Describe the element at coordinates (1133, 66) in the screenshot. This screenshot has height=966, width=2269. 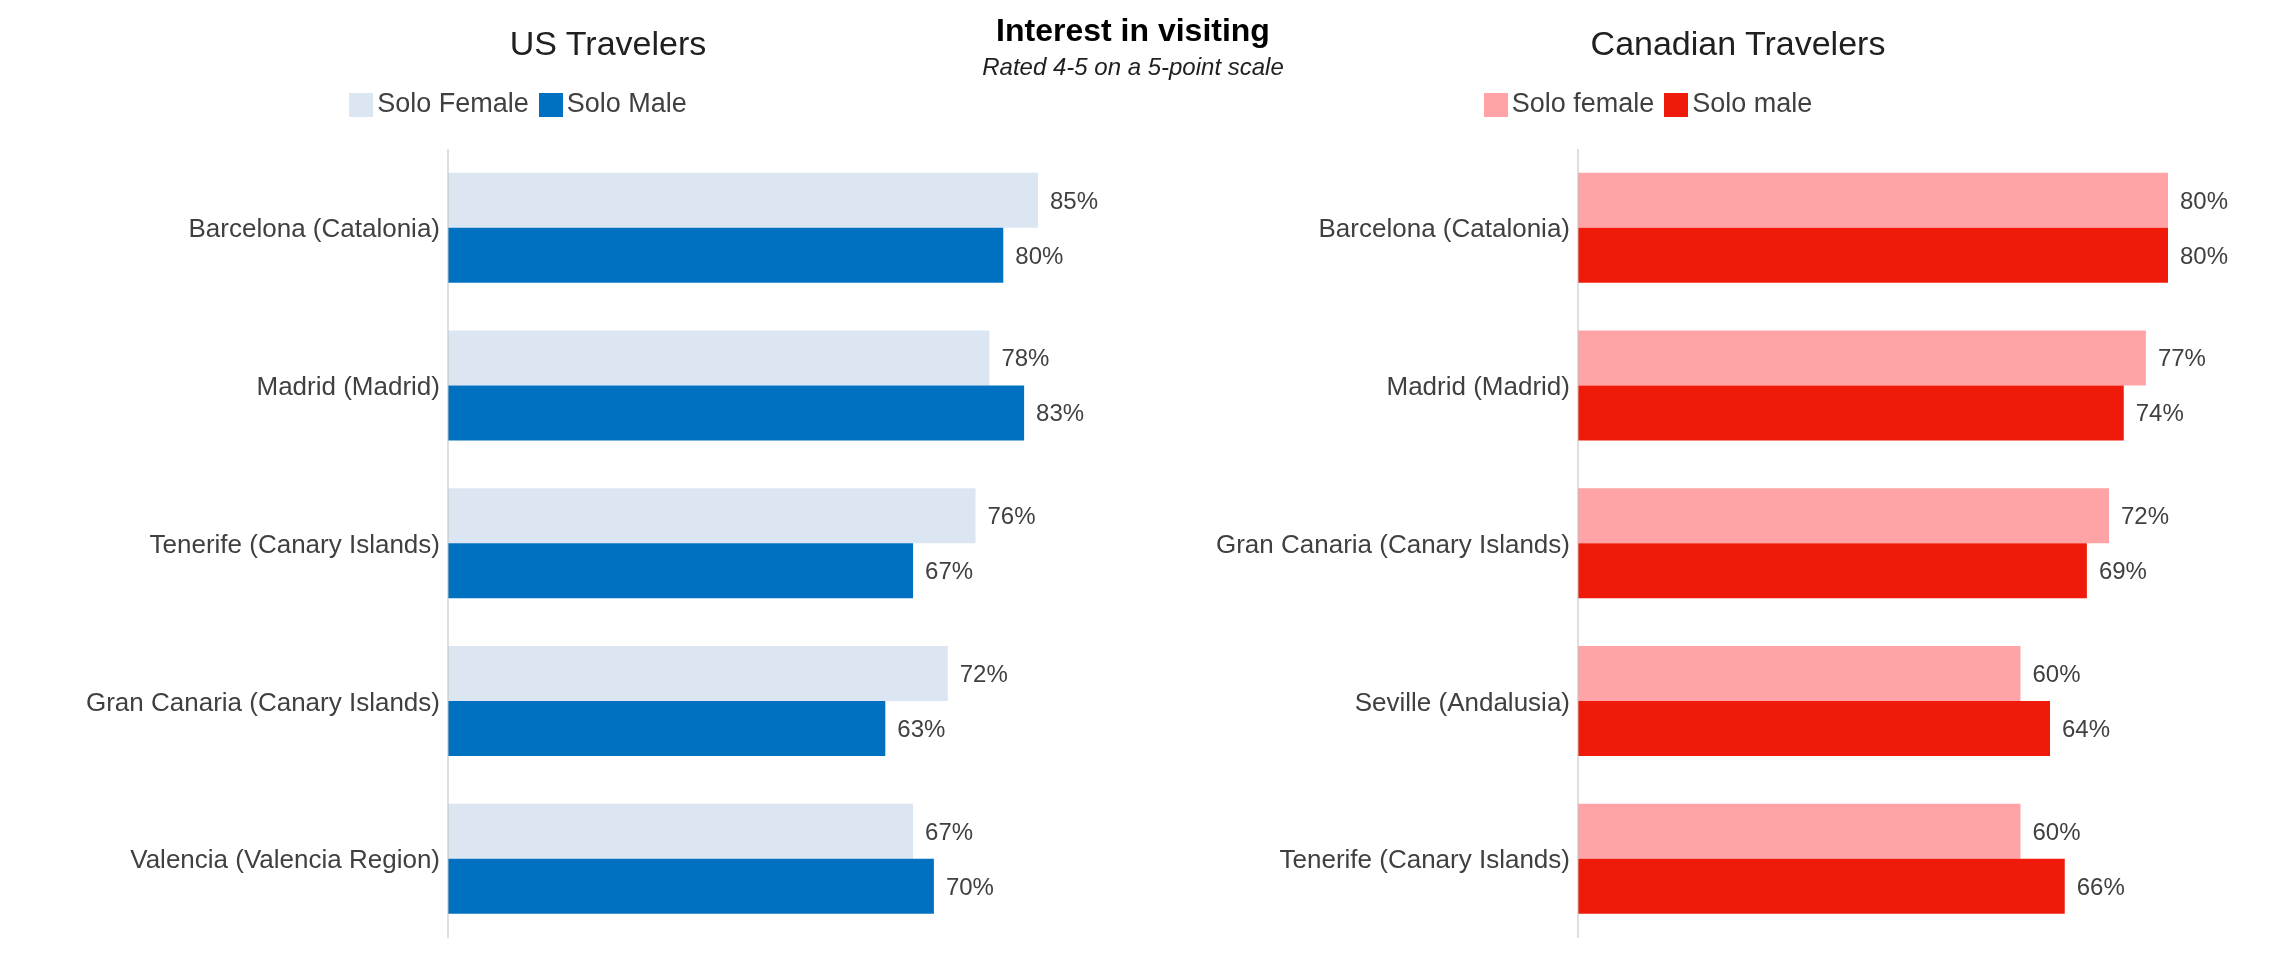
I see `text: Rated 4-5 on a 5-point scale` at that location.